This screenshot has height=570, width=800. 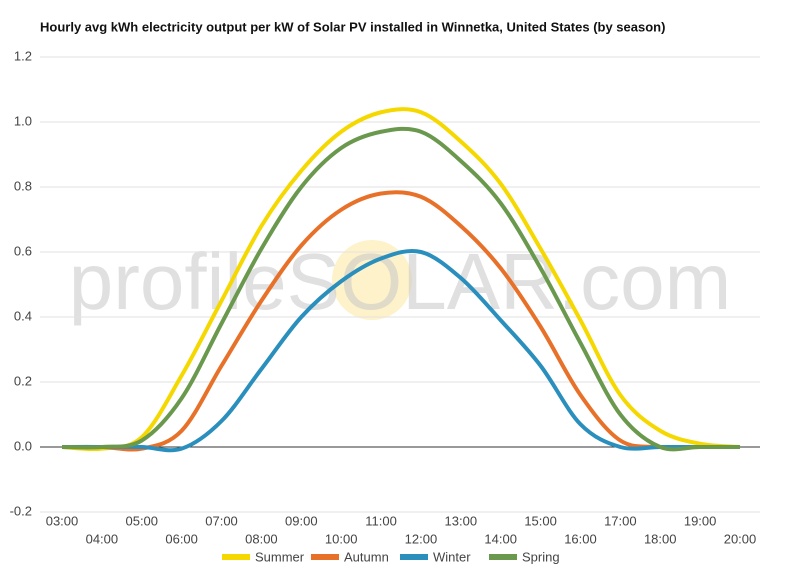 What do you see at coordinates (23, 250) in the screenshot?
I see `y-tick-label: 0.6` at bounding box center [23, 250].